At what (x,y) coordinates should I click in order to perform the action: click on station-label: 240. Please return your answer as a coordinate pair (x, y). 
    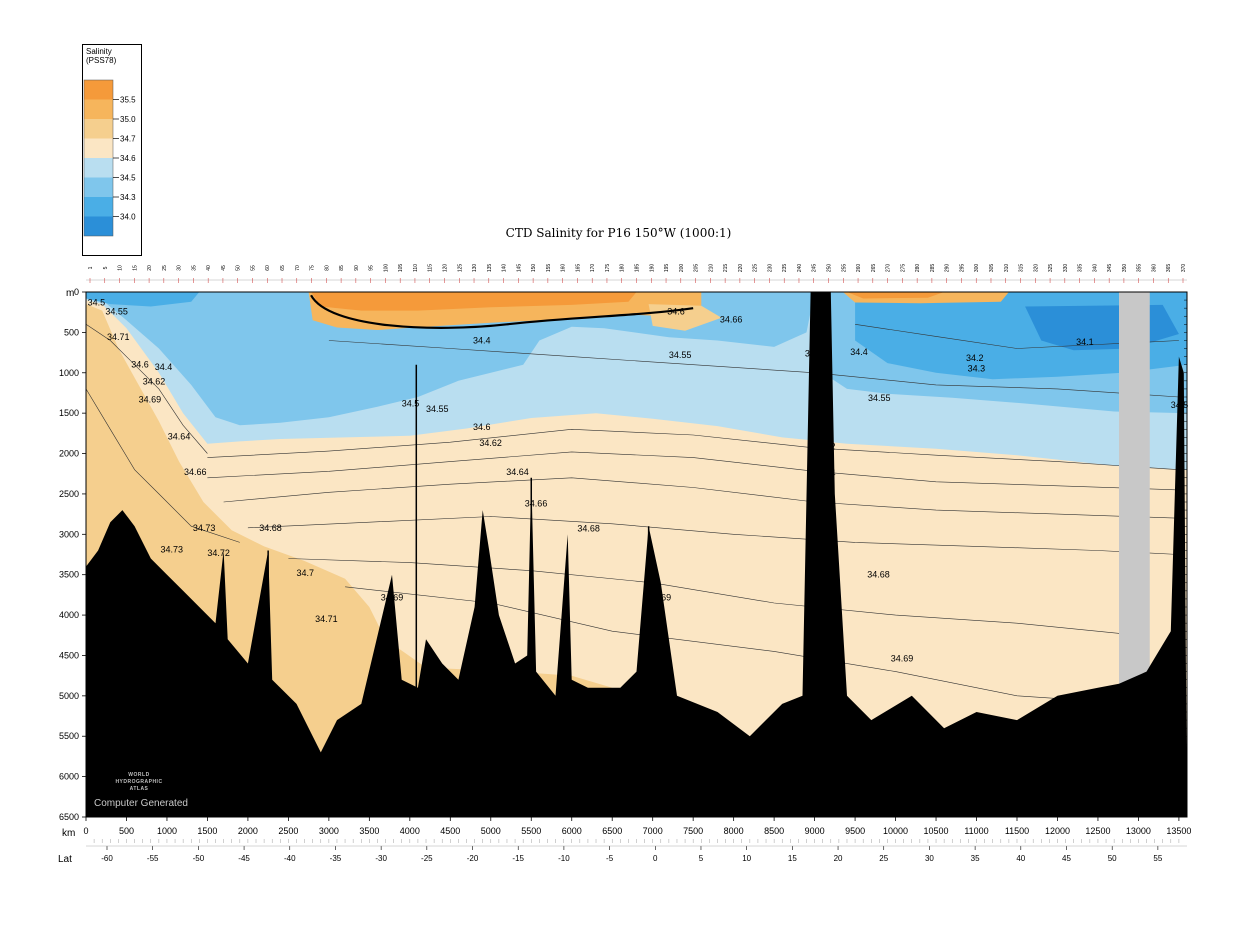
    Looking at the image, I should click on (800, 268).